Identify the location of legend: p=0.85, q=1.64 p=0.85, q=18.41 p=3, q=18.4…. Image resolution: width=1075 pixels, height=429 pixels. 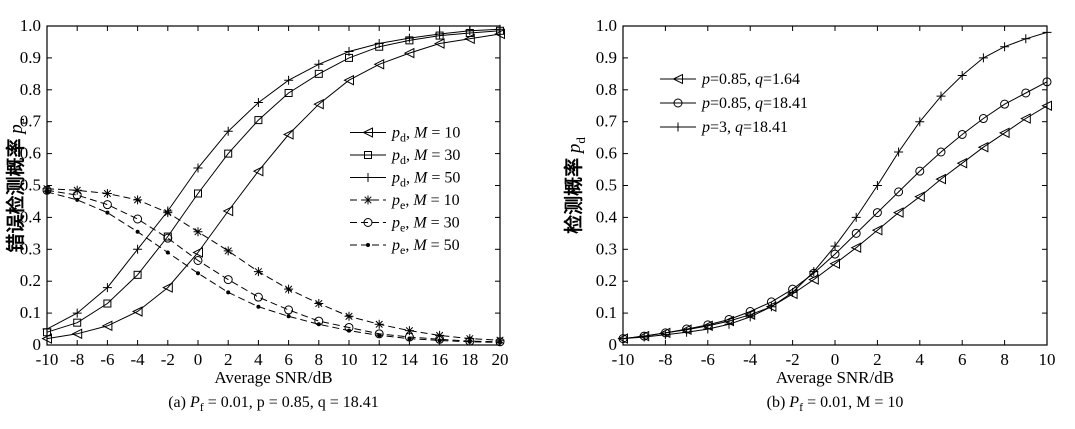
(734, 103).